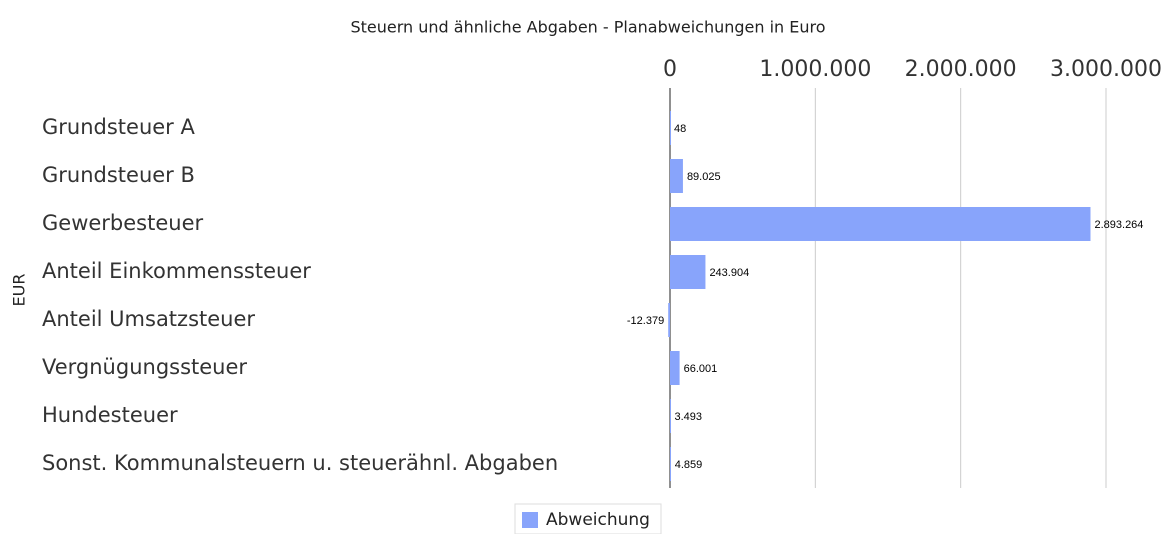  I want to click on data-label: 48, so click(680, 129).